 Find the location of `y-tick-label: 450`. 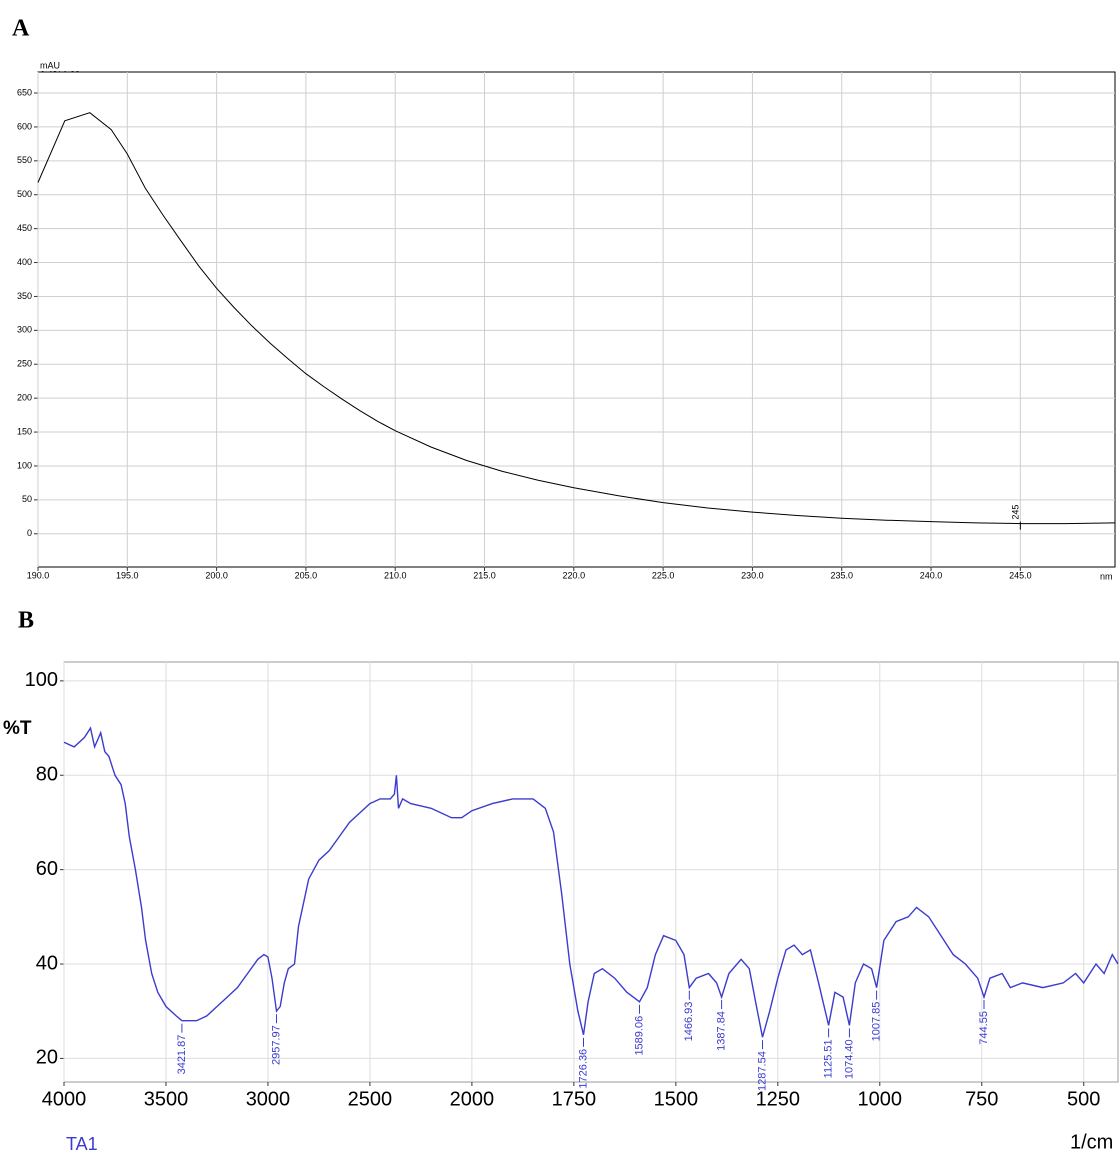

y-tick-label: 450 is located at coordinates (24, 228).